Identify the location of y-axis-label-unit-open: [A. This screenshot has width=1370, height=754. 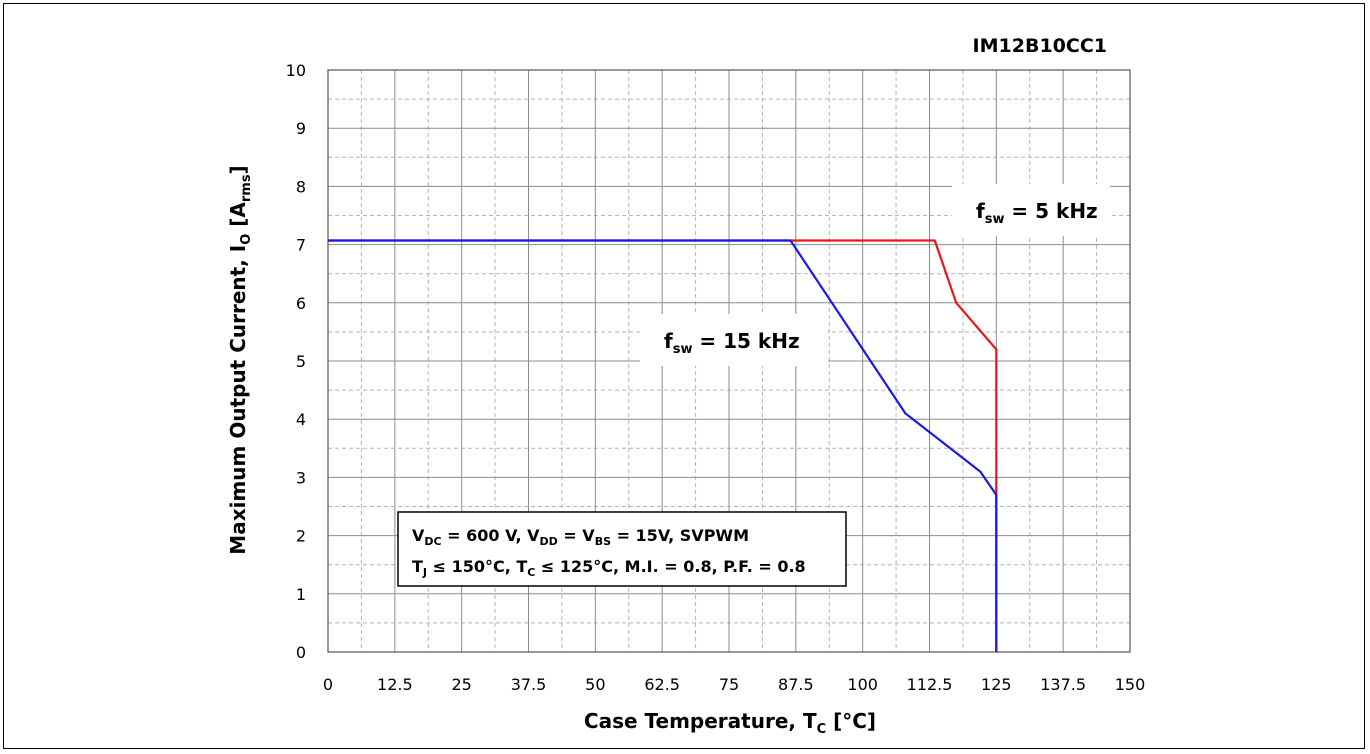
(238, 218).